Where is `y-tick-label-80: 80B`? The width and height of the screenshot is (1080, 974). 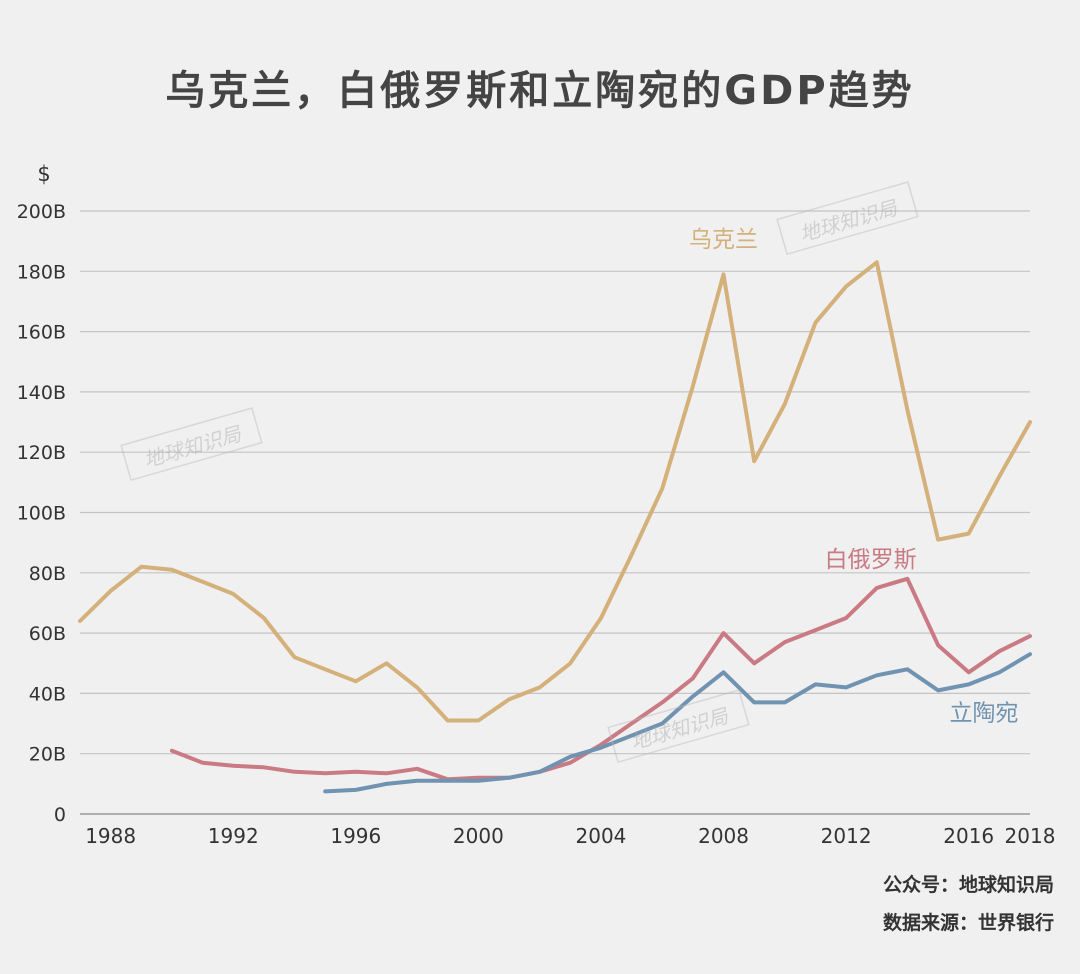 y-tick-label-80: 80B is located at coordinates (47, 574).